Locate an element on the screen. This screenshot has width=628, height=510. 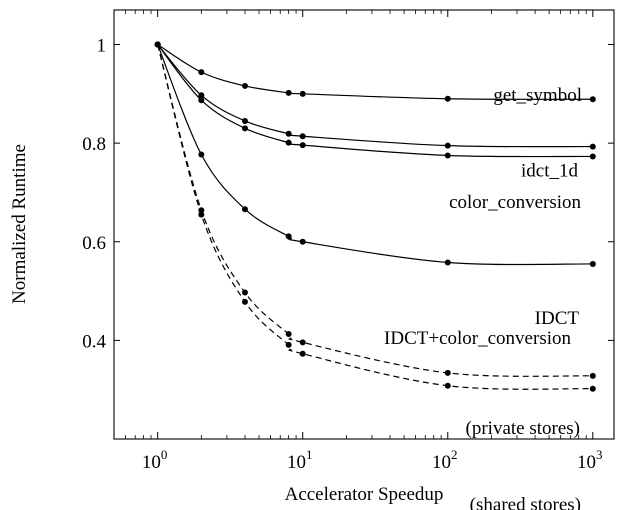
y-tick-label: 1 is located at coordinates (102, 46).